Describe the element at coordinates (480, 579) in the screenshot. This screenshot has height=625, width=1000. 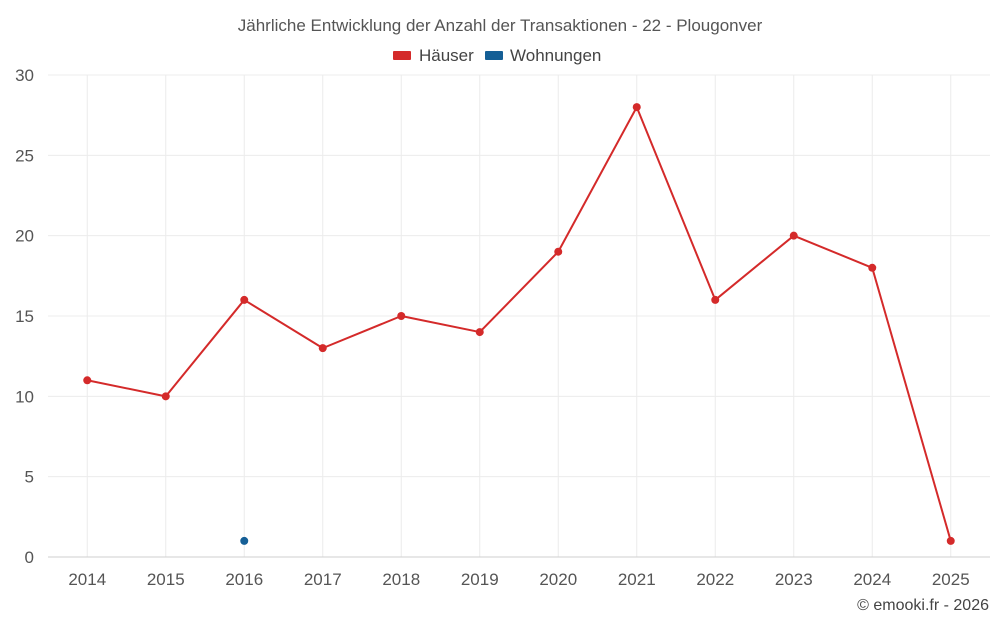
I see `x-tick-label: 2019` at that location.